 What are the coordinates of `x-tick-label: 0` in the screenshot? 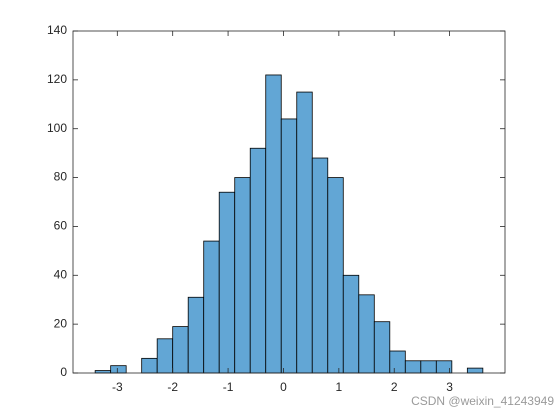 It's located at (283, 387).